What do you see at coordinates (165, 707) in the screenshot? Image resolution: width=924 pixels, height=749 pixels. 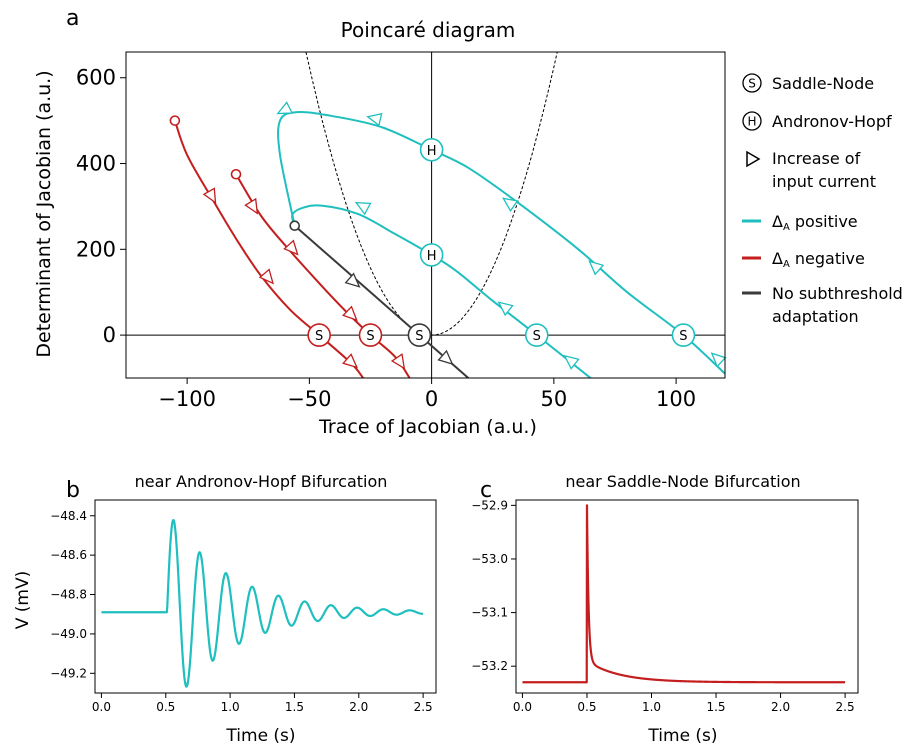 I see `chart-b-xtick-label-1: 0.5` at bounding box center [165, 707].